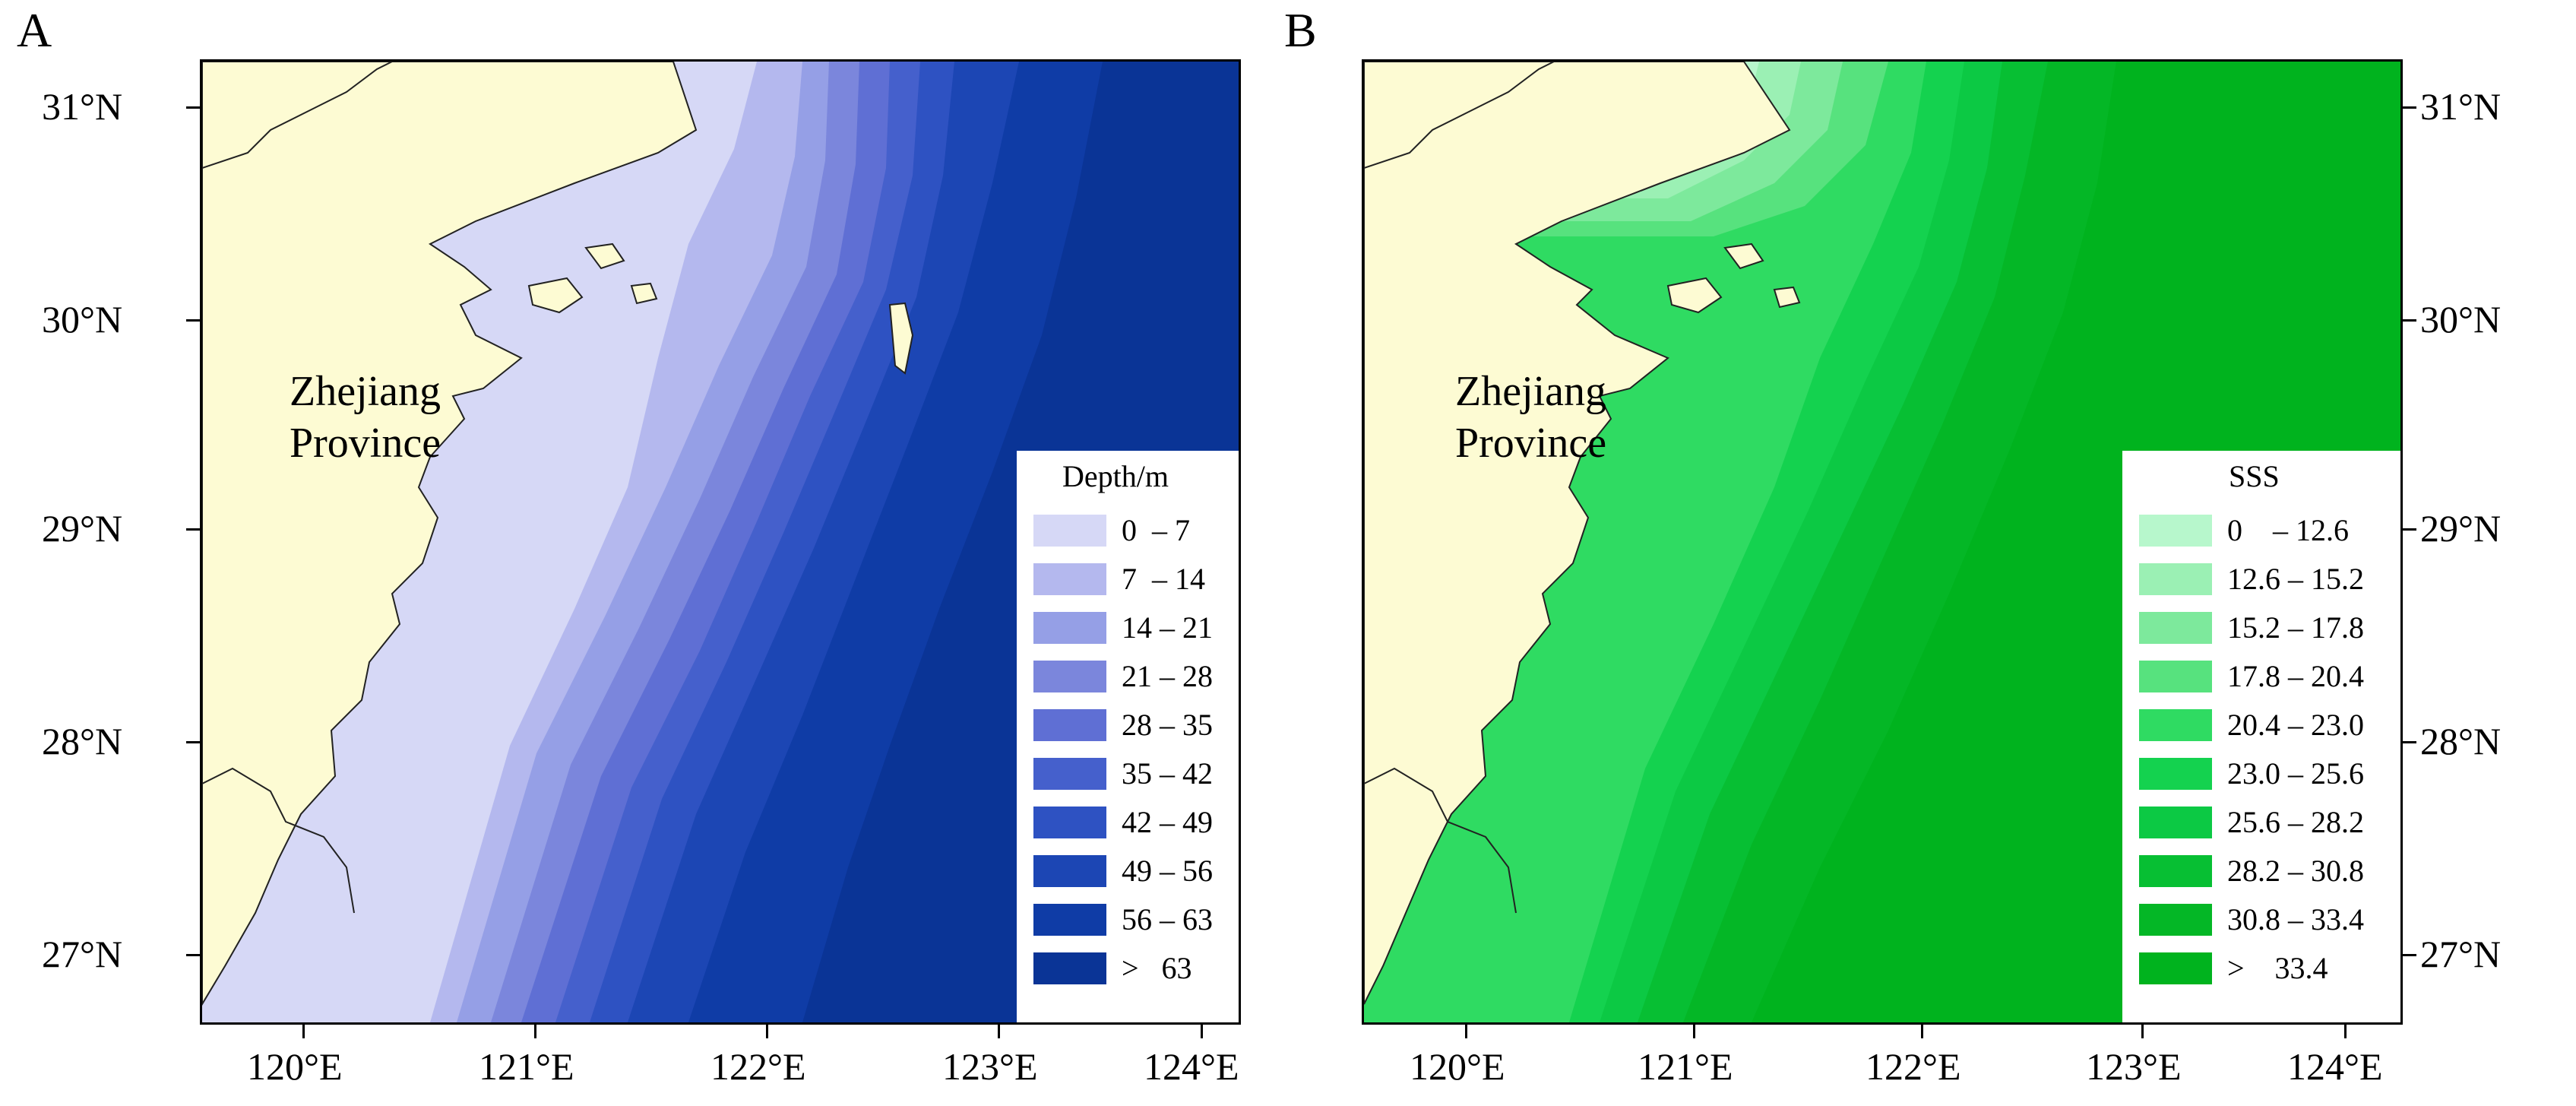 This screenshot has height=1106, width=2576. What do you see at coordinates (2295, 773) in the screenshot?
I see `legend-label: 23.0 – 25.6` at bounding box center [2295, 773].